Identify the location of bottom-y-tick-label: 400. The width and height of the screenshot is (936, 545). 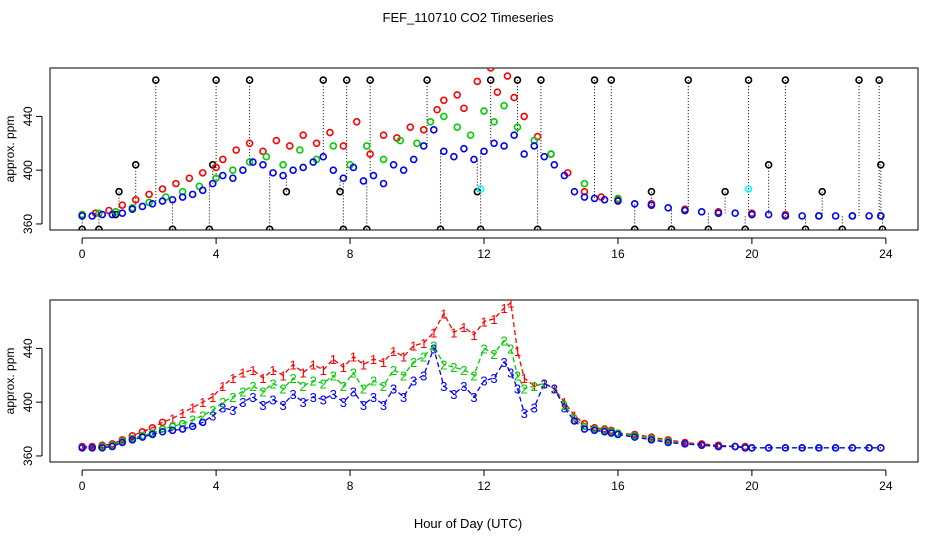
(28, 402).